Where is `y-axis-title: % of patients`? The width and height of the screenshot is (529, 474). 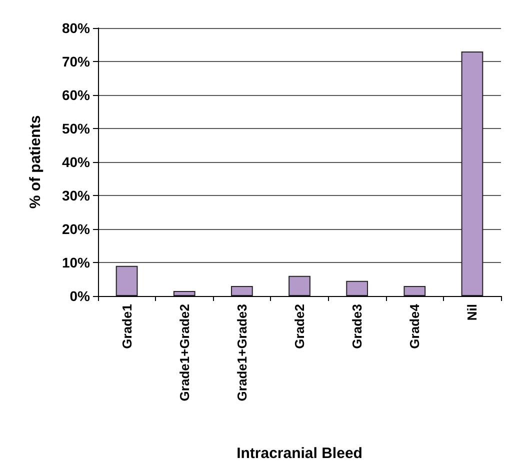 y-axis-title: % of patients is located at coordinates (35, 162).